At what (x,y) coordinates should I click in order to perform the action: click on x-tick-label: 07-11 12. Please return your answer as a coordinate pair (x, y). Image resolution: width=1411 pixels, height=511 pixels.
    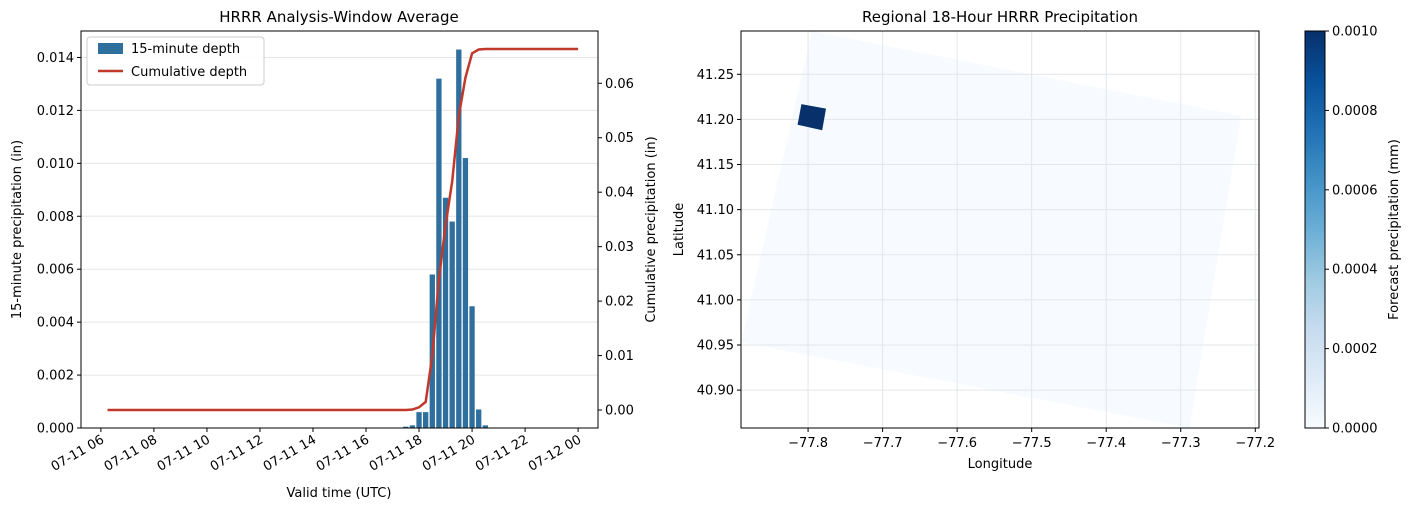
    Looking at the image, I should click on (237, 453).